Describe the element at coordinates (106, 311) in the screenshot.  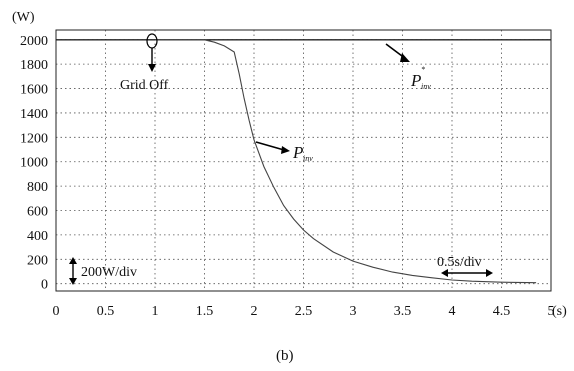
I see `x-tick-label: 0.5` at that location.